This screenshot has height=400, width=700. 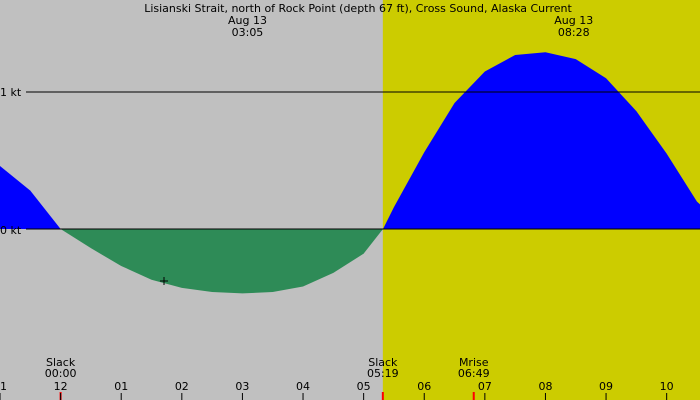 I want to click on cursor-crosshair, so click(x=164, y=281).